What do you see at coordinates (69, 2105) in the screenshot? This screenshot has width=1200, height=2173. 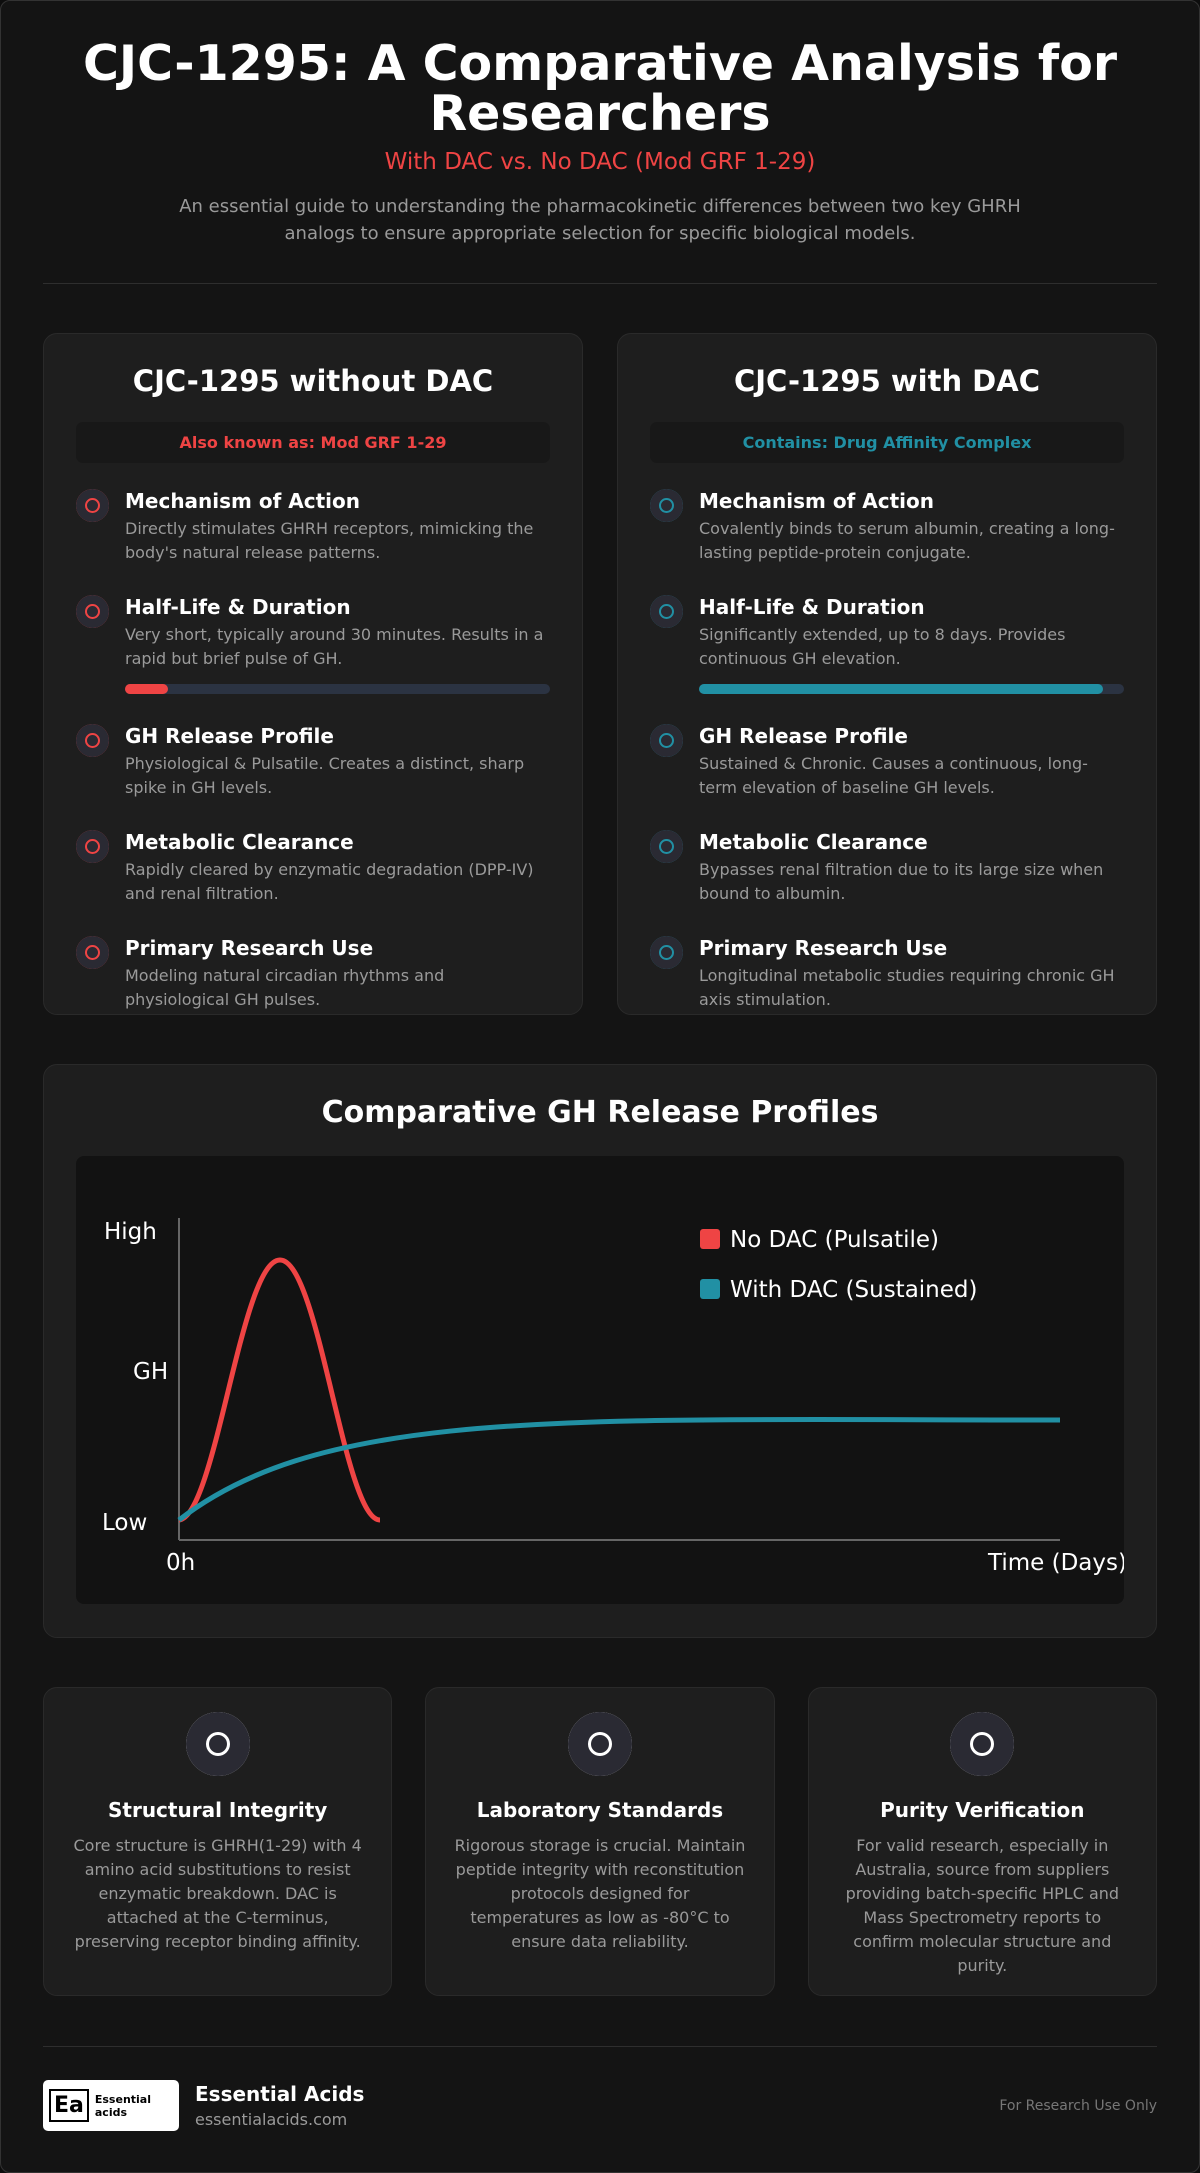 I see `logo-mark: Ea` at bounding box center [69, 2105].